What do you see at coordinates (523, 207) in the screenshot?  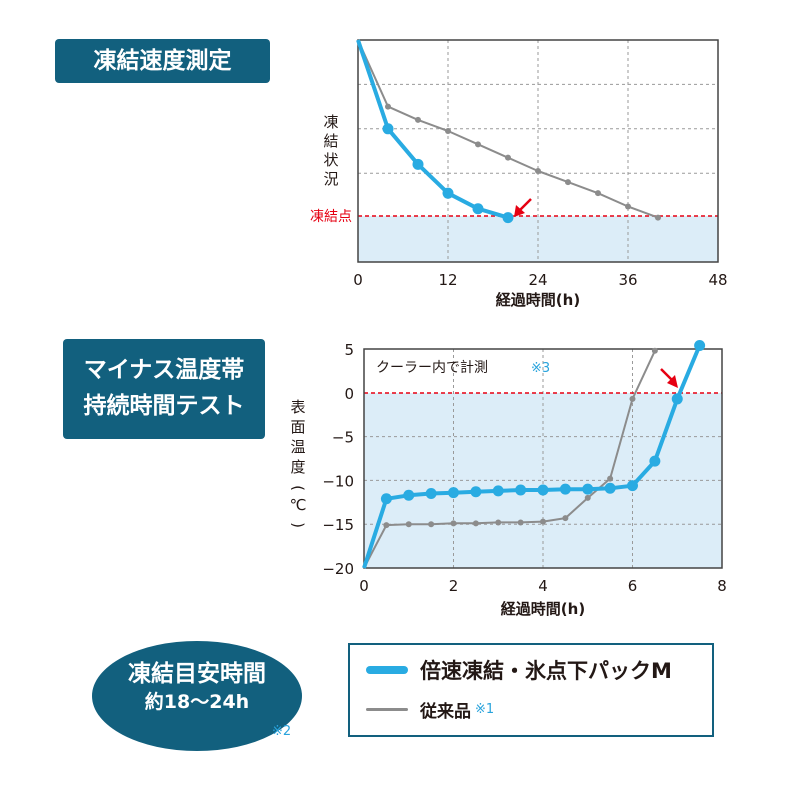 I see `freeze-arrow` at bounding box center [523, 207].